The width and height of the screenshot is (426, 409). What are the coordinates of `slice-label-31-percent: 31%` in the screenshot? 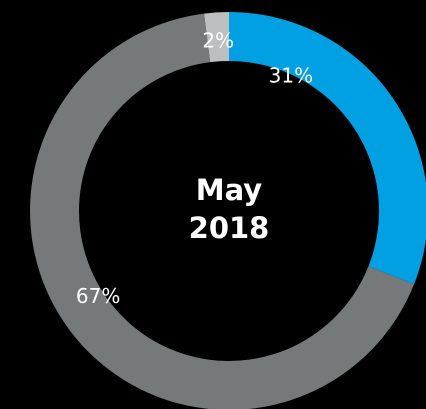 It's located at (291, 75).